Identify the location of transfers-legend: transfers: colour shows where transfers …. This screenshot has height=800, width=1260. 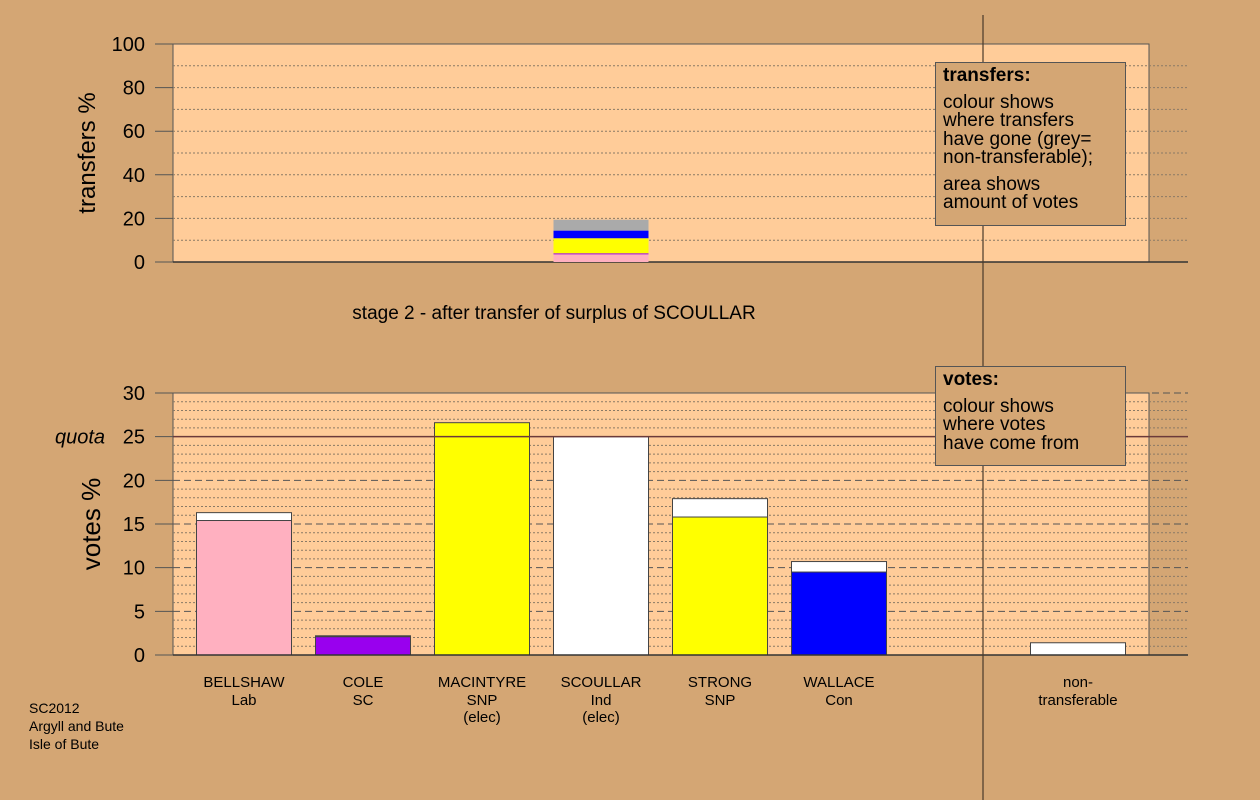
(1030, 144).